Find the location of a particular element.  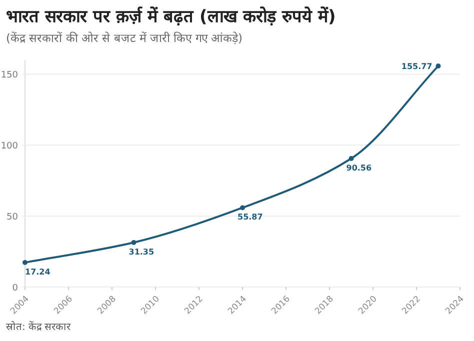

y-tick-label: 0 is located at coordinates (15, 289).